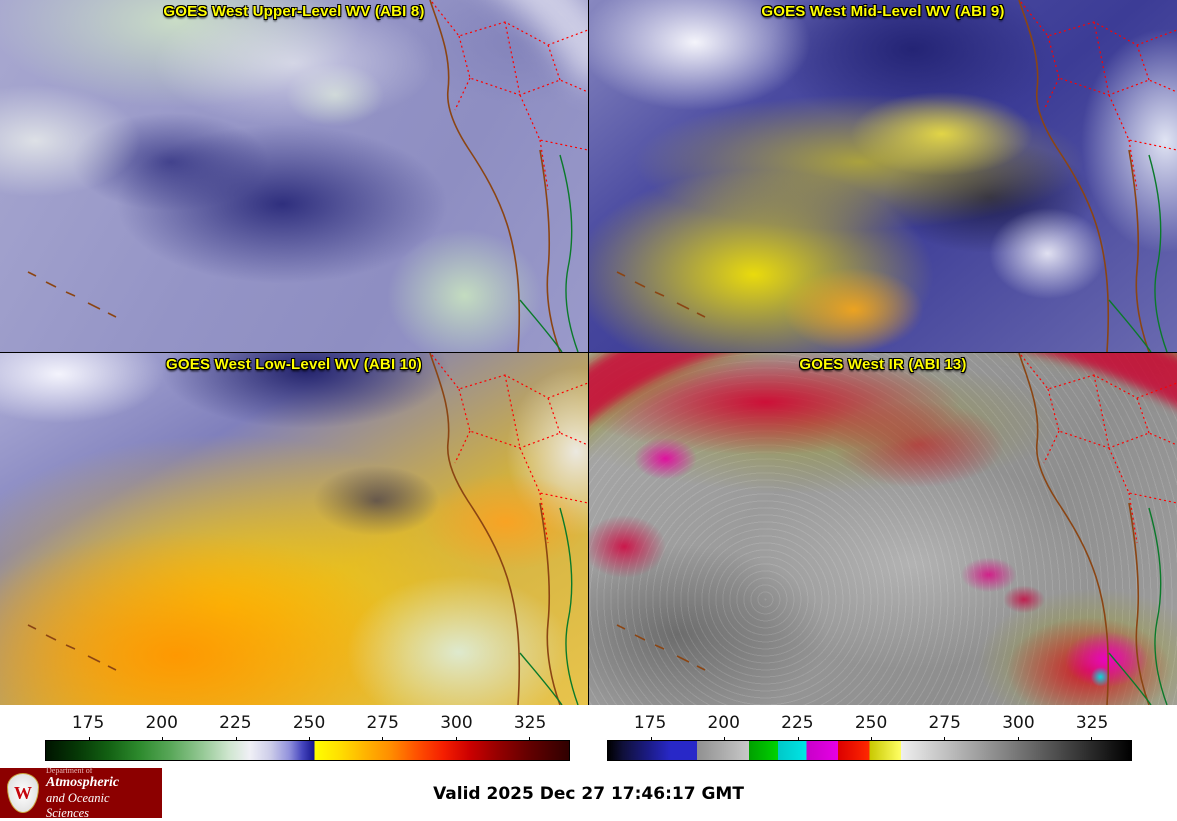  I want to click on panel-title-abi13: GOES West IR (ABI 13), so click(883, 364).